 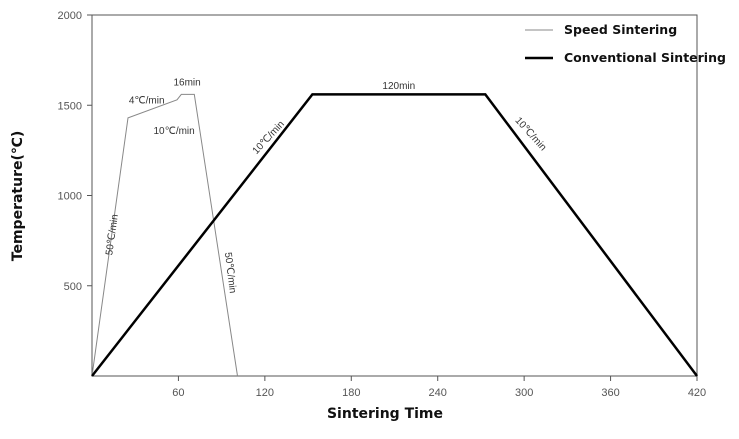 What do you see at coordinates (70, 106) in the screenshot?
I see `y-tick-label: 1500` at bounding box center [70, 106].